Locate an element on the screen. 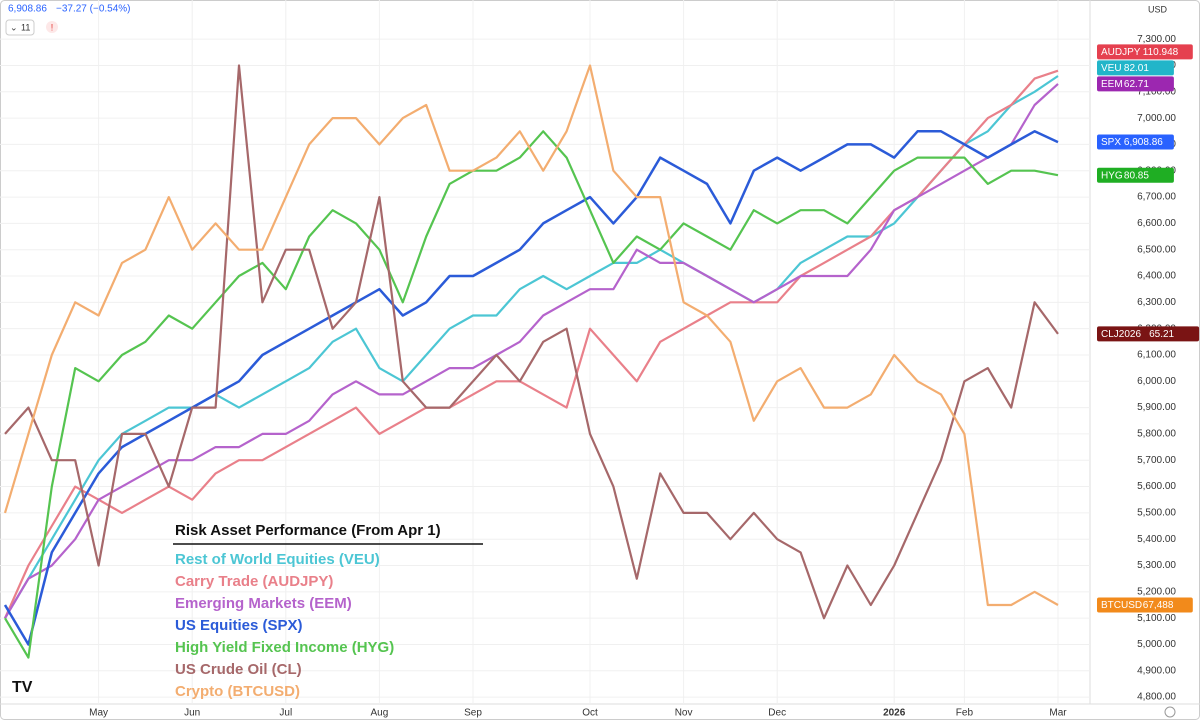 This screenshot has width=1200, height=720. legend-entry: Emerging Markets (EEM) is located at coordinates (263, 603).